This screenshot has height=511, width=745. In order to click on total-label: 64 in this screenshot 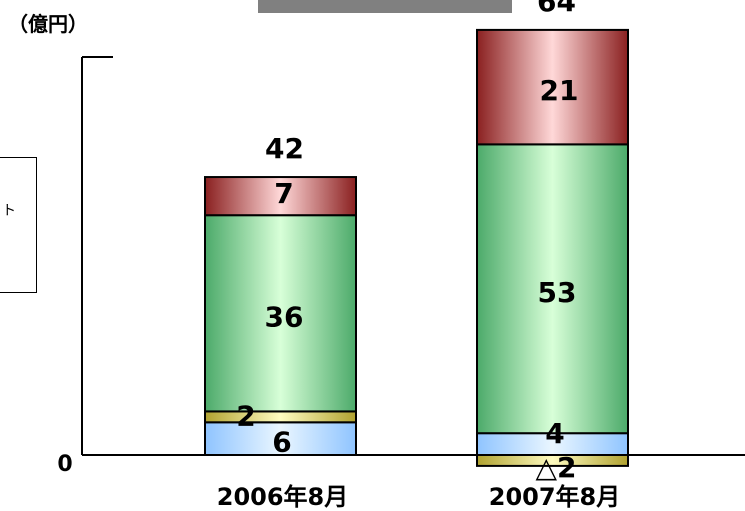, I will do `click(556, 9)`.